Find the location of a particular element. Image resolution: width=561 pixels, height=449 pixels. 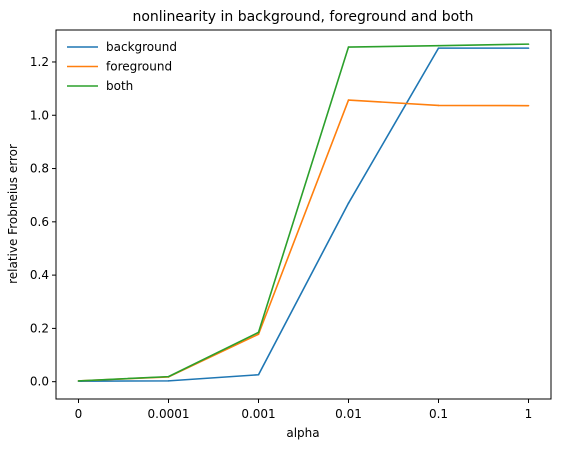

legend-label-both: both is located at coordinates (119, 86).